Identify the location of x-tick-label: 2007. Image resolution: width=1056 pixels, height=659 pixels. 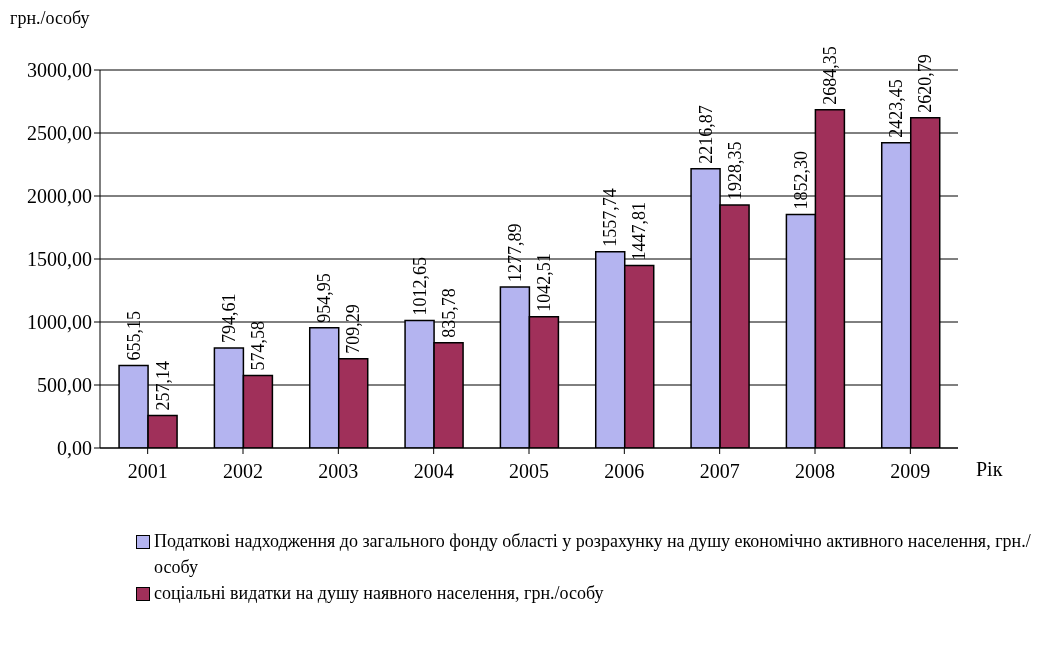
(719, 471).